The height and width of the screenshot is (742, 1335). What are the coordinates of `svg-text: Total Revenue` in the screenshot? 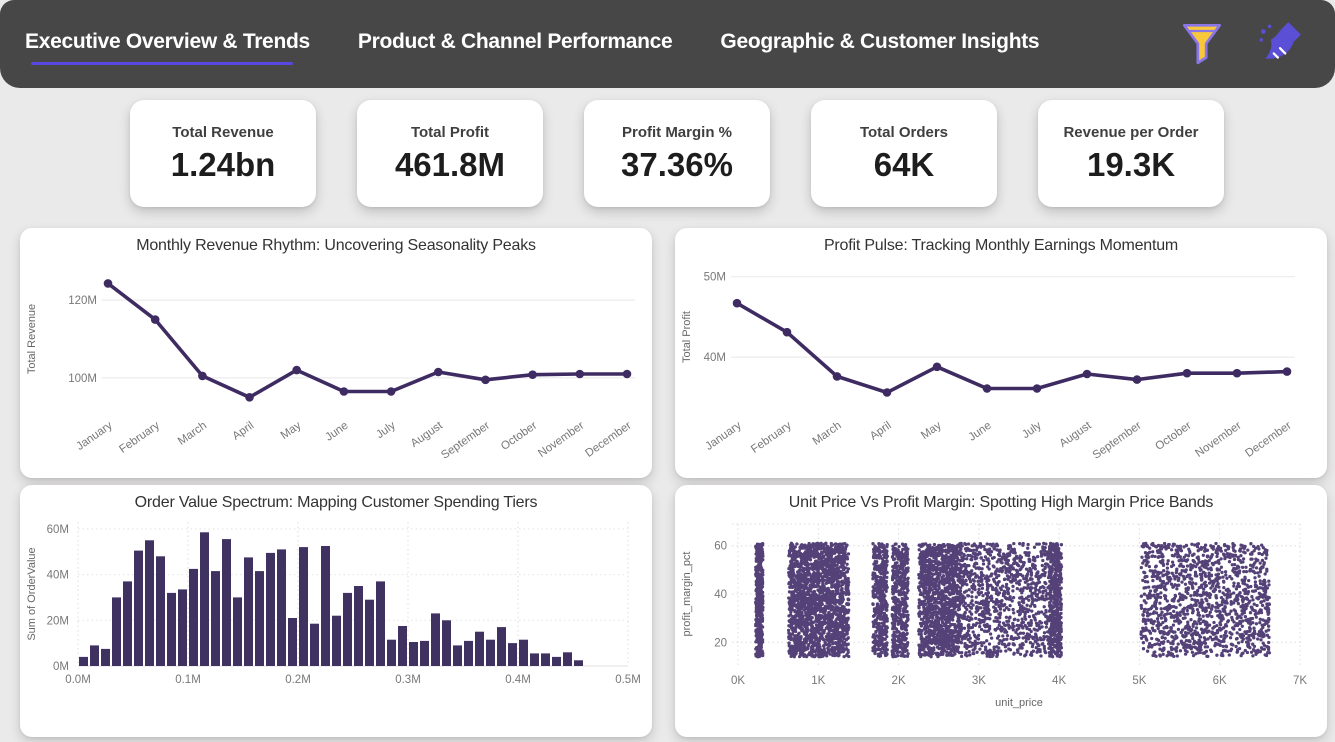 It's located at (32, 339).